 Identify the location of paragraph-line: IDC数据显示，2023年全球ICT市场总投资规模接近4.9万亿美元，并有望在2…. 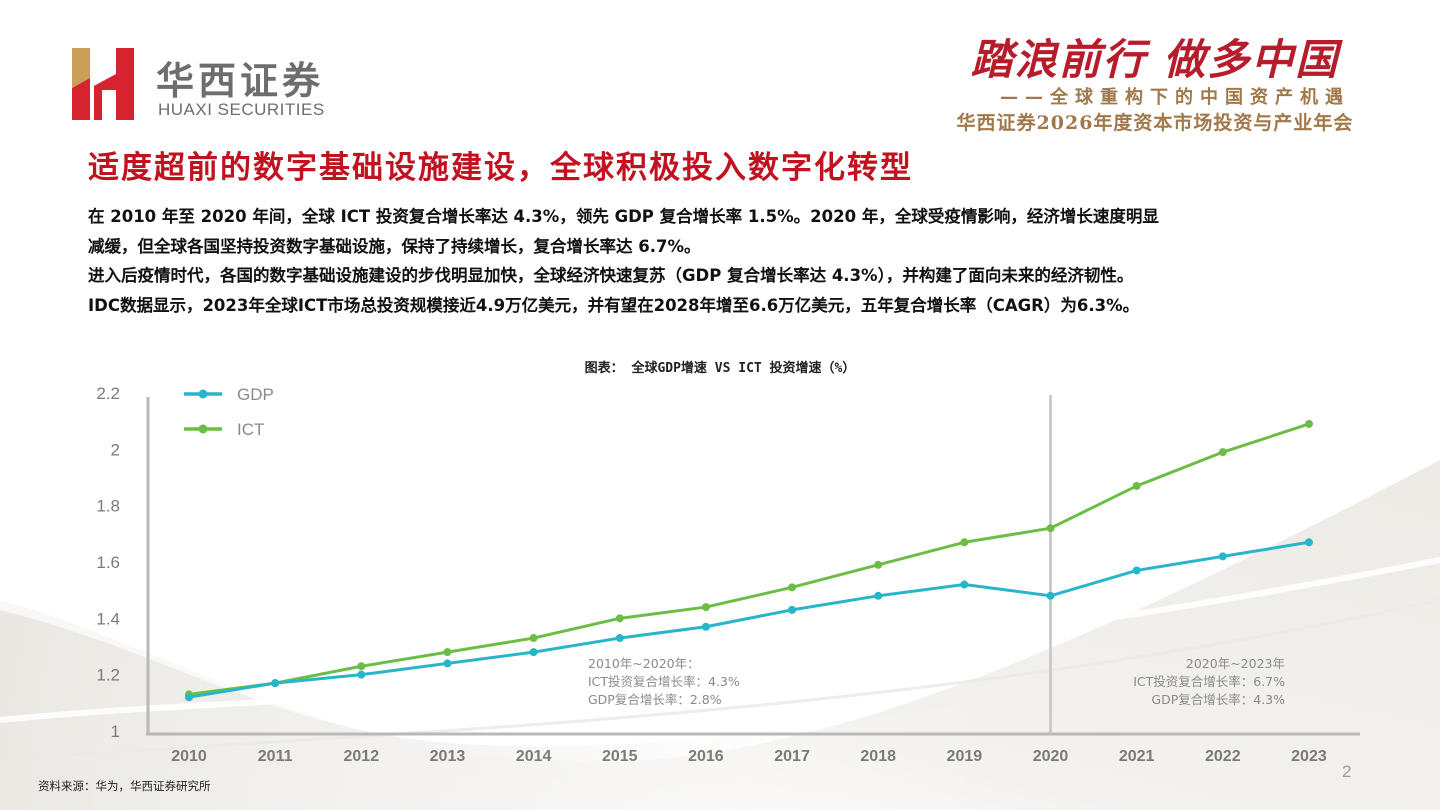
(614, 305).